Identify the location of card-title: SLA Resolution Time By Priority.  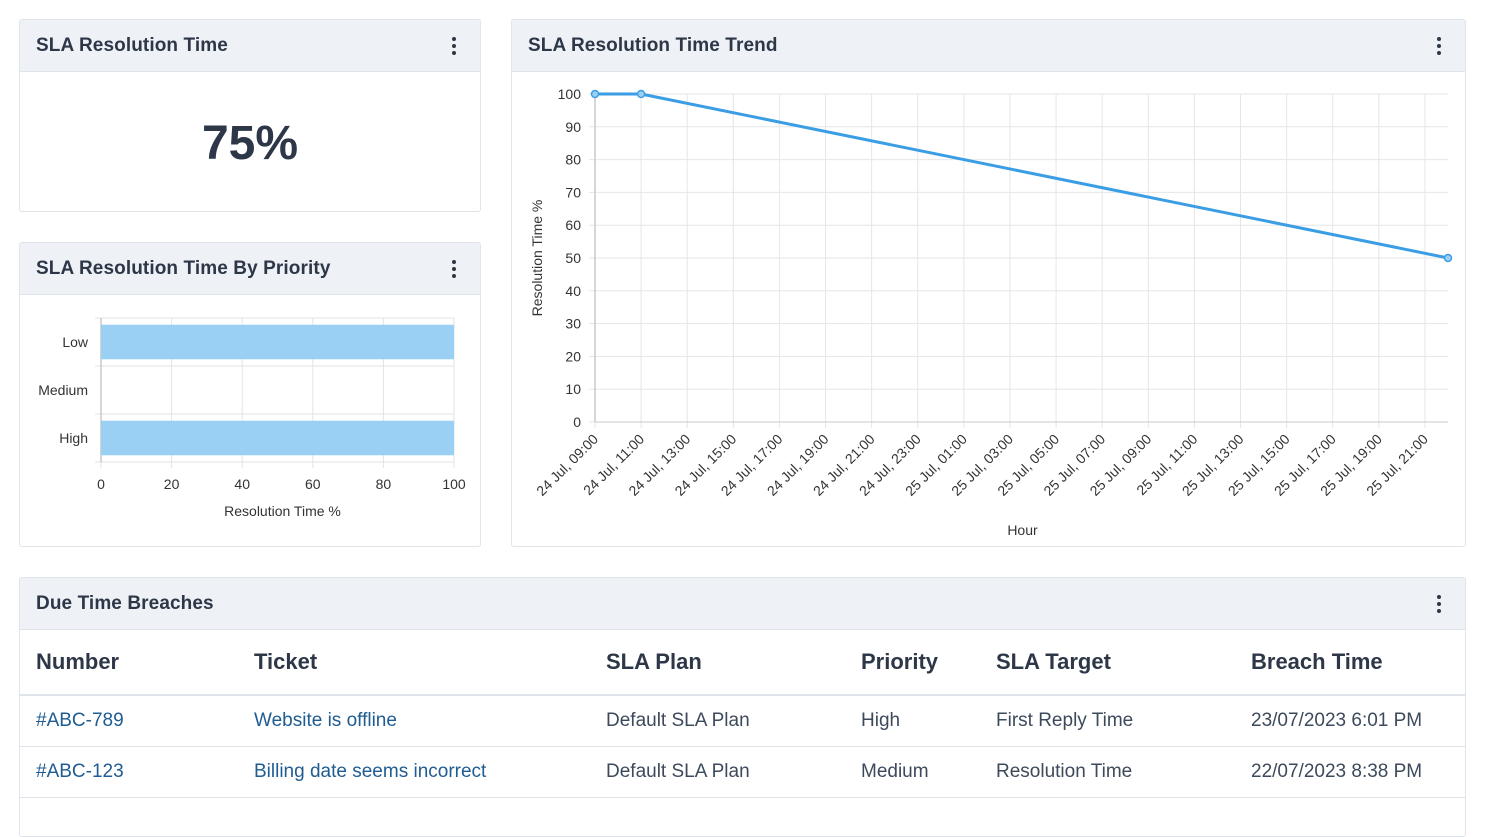
(183, 268).